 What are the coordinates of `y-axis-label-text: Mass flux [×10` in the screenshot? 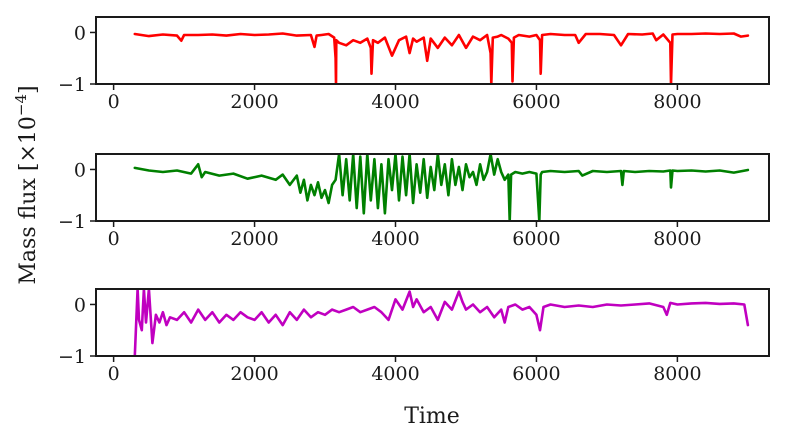 It's located at (28, 200).